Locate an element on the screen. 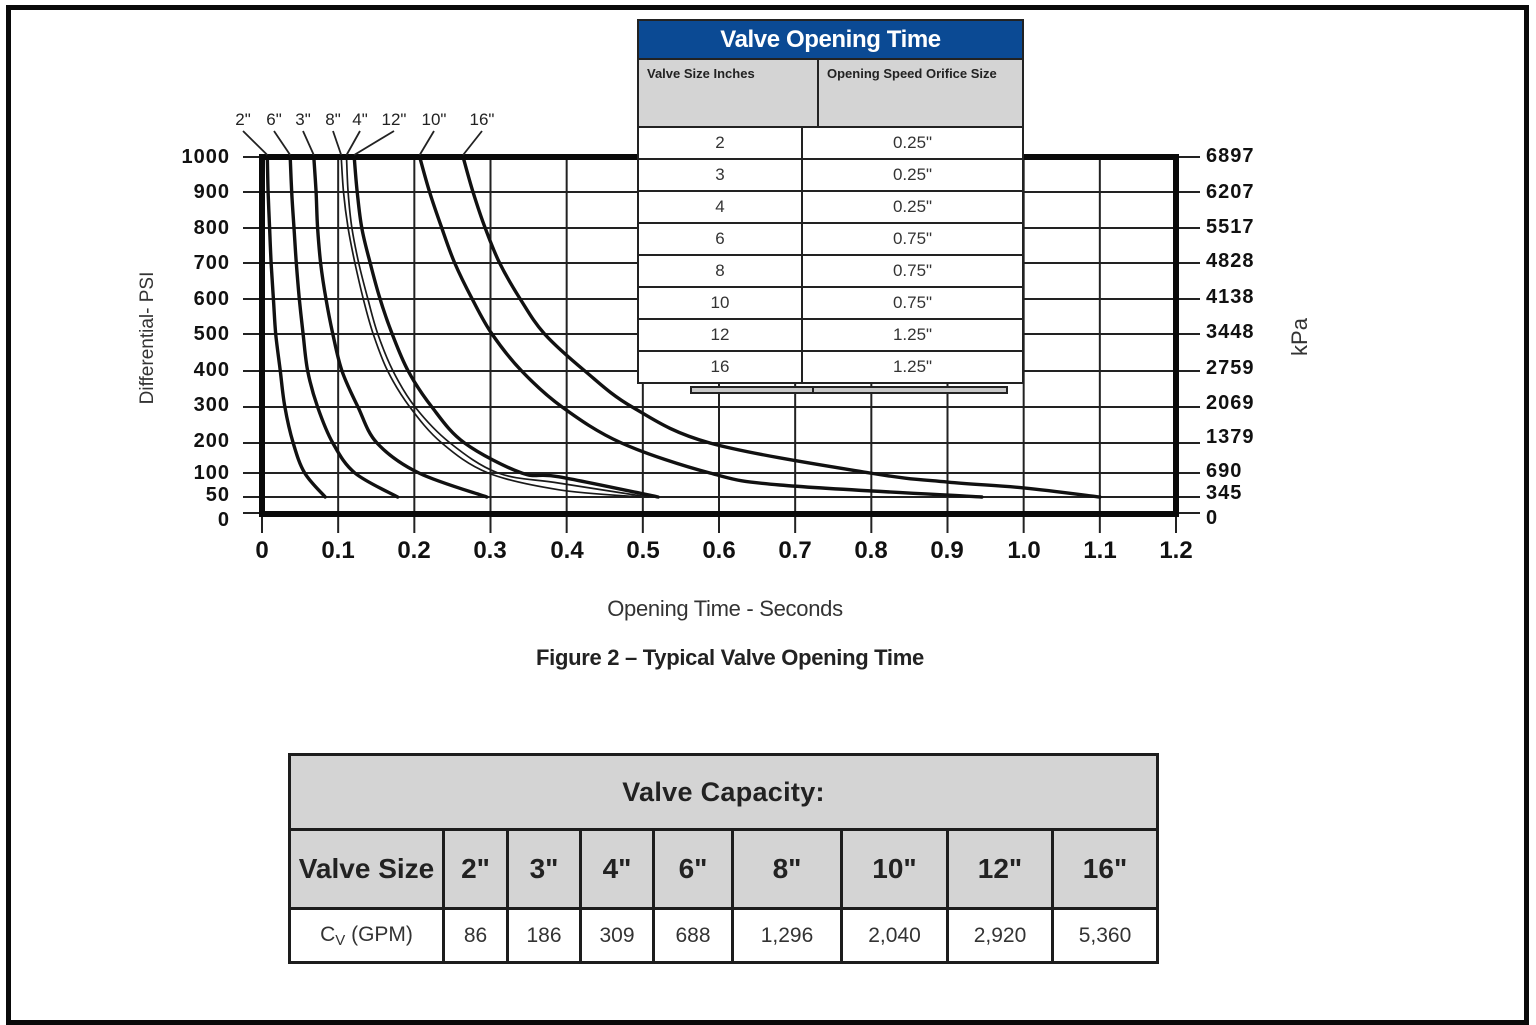 This screenshot has width=1536, height=1025. y-tick-label: 500 is located at coordinates (211, 334).